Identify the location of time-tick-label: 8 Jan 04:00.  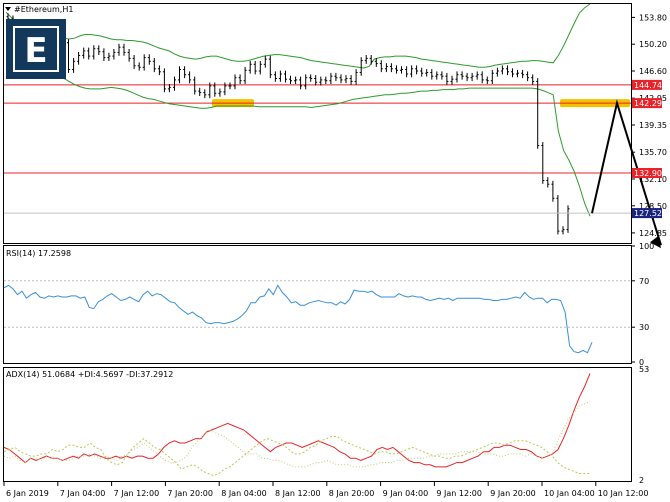
(244, 493).